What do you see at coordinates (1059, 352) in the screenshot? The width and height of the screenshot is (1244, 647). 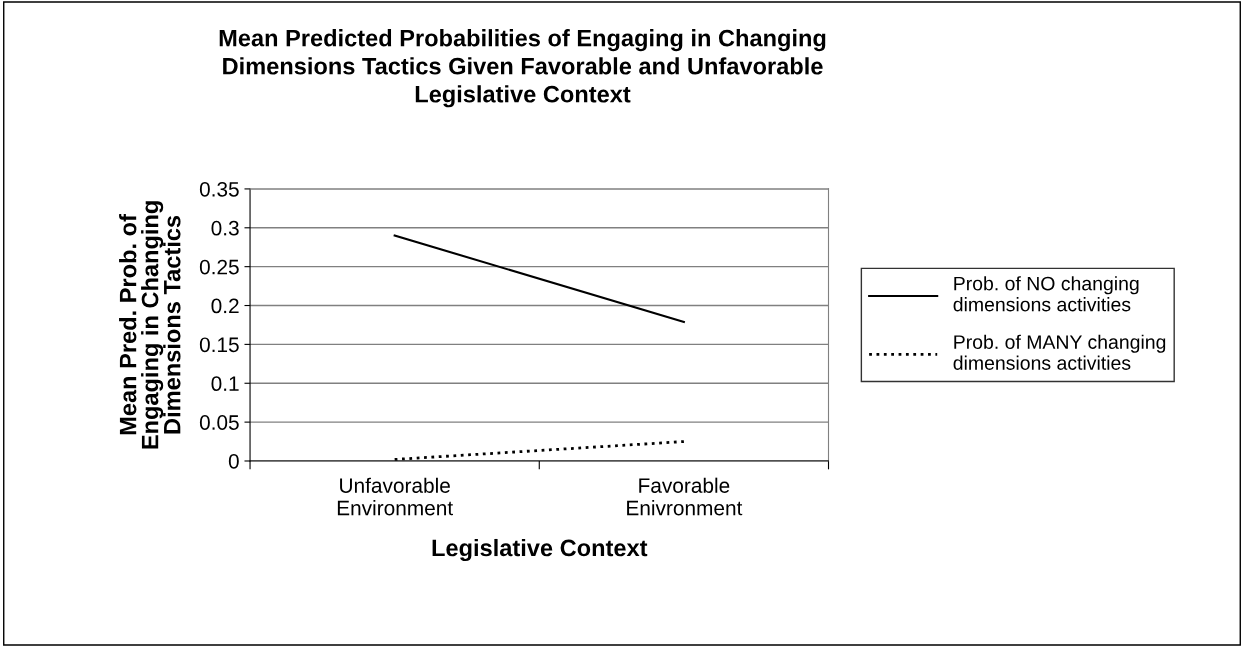 I see `legend-label: Prob. of MANY changing dimensions activities` at bounding box center [1059, 352].